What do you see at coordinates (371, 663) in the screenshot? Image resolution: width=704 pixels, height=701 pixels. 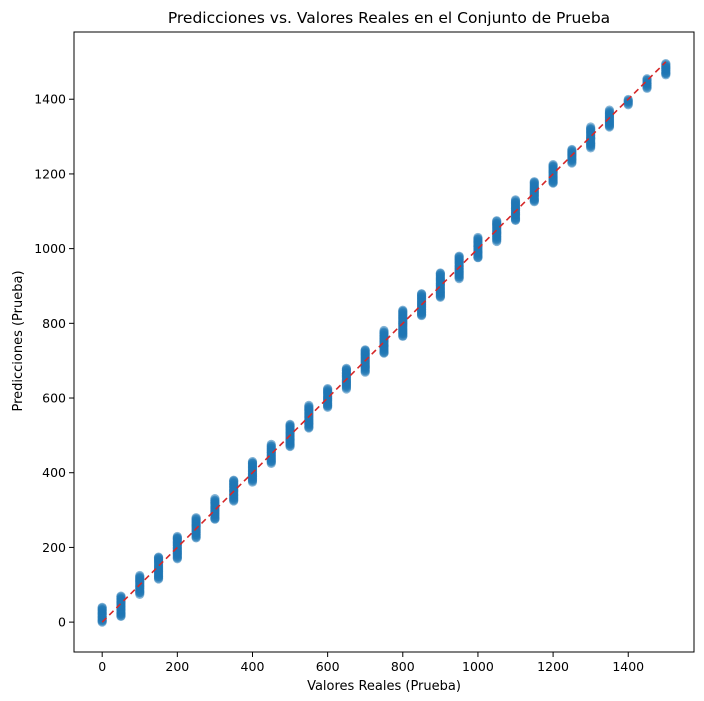 I see `x-axis: 0 200 400 600 800 1000 1200 1400` at bounding box center [371, 663].